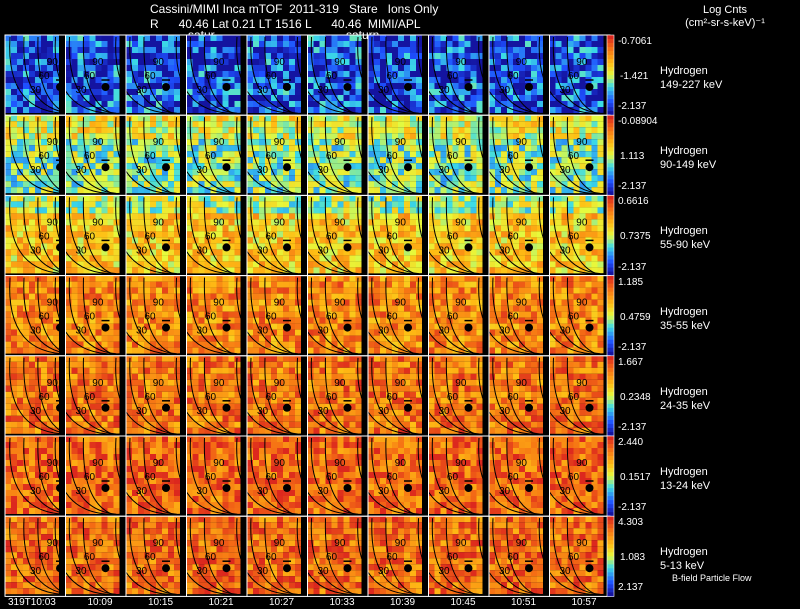  Describe the element at coordinates (282, 602) in the screenshot. I see `time-label: 10:27` at that location.